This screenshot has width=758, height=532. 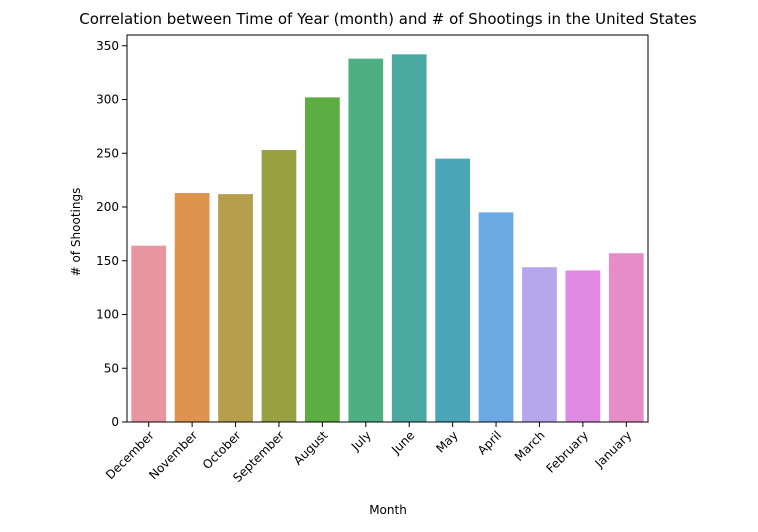 What do you see at coordinates (107, 315) in the screenshot?
I see `y-tick-label: 100` at bounding box center [107, 315].